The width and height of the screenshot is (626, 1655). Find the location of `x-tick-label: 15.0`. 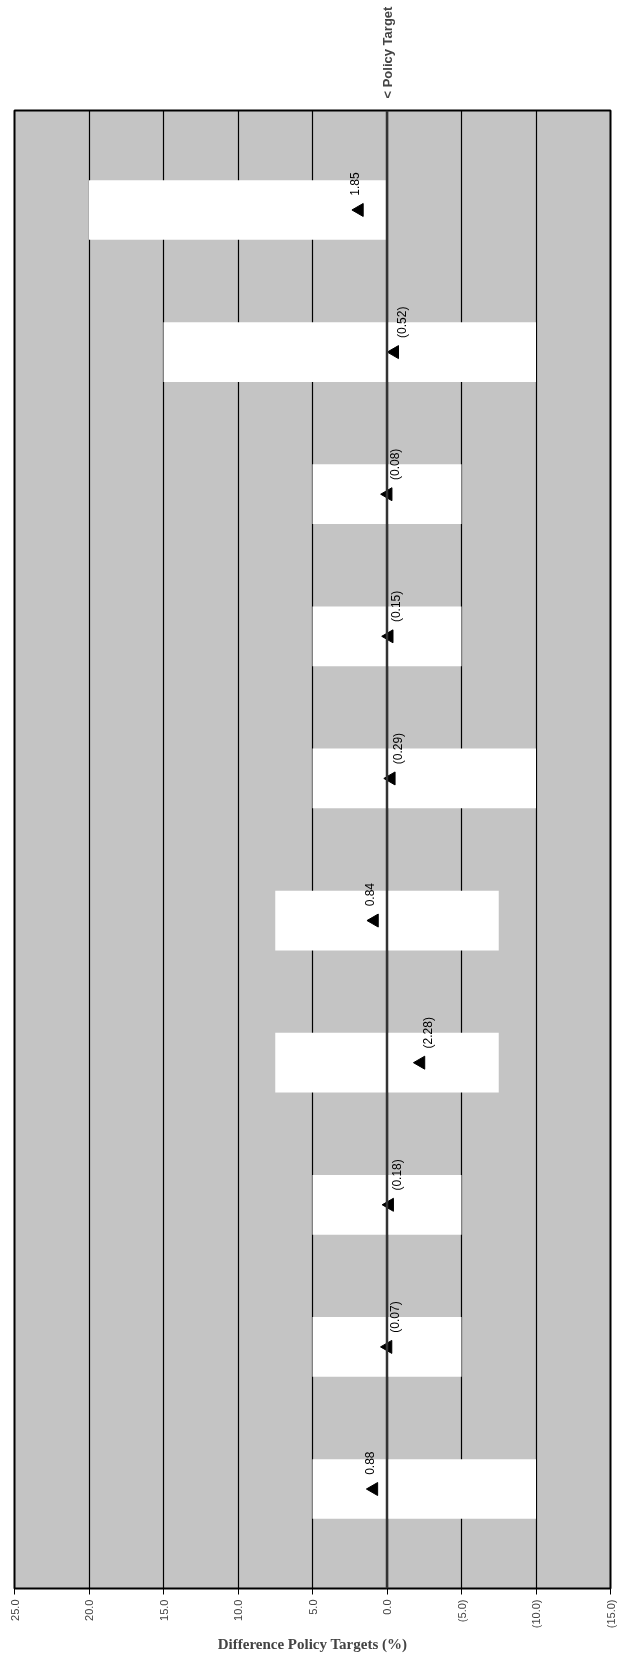

x-tick-label: 15.0 is located at coordinates (163, 1610).